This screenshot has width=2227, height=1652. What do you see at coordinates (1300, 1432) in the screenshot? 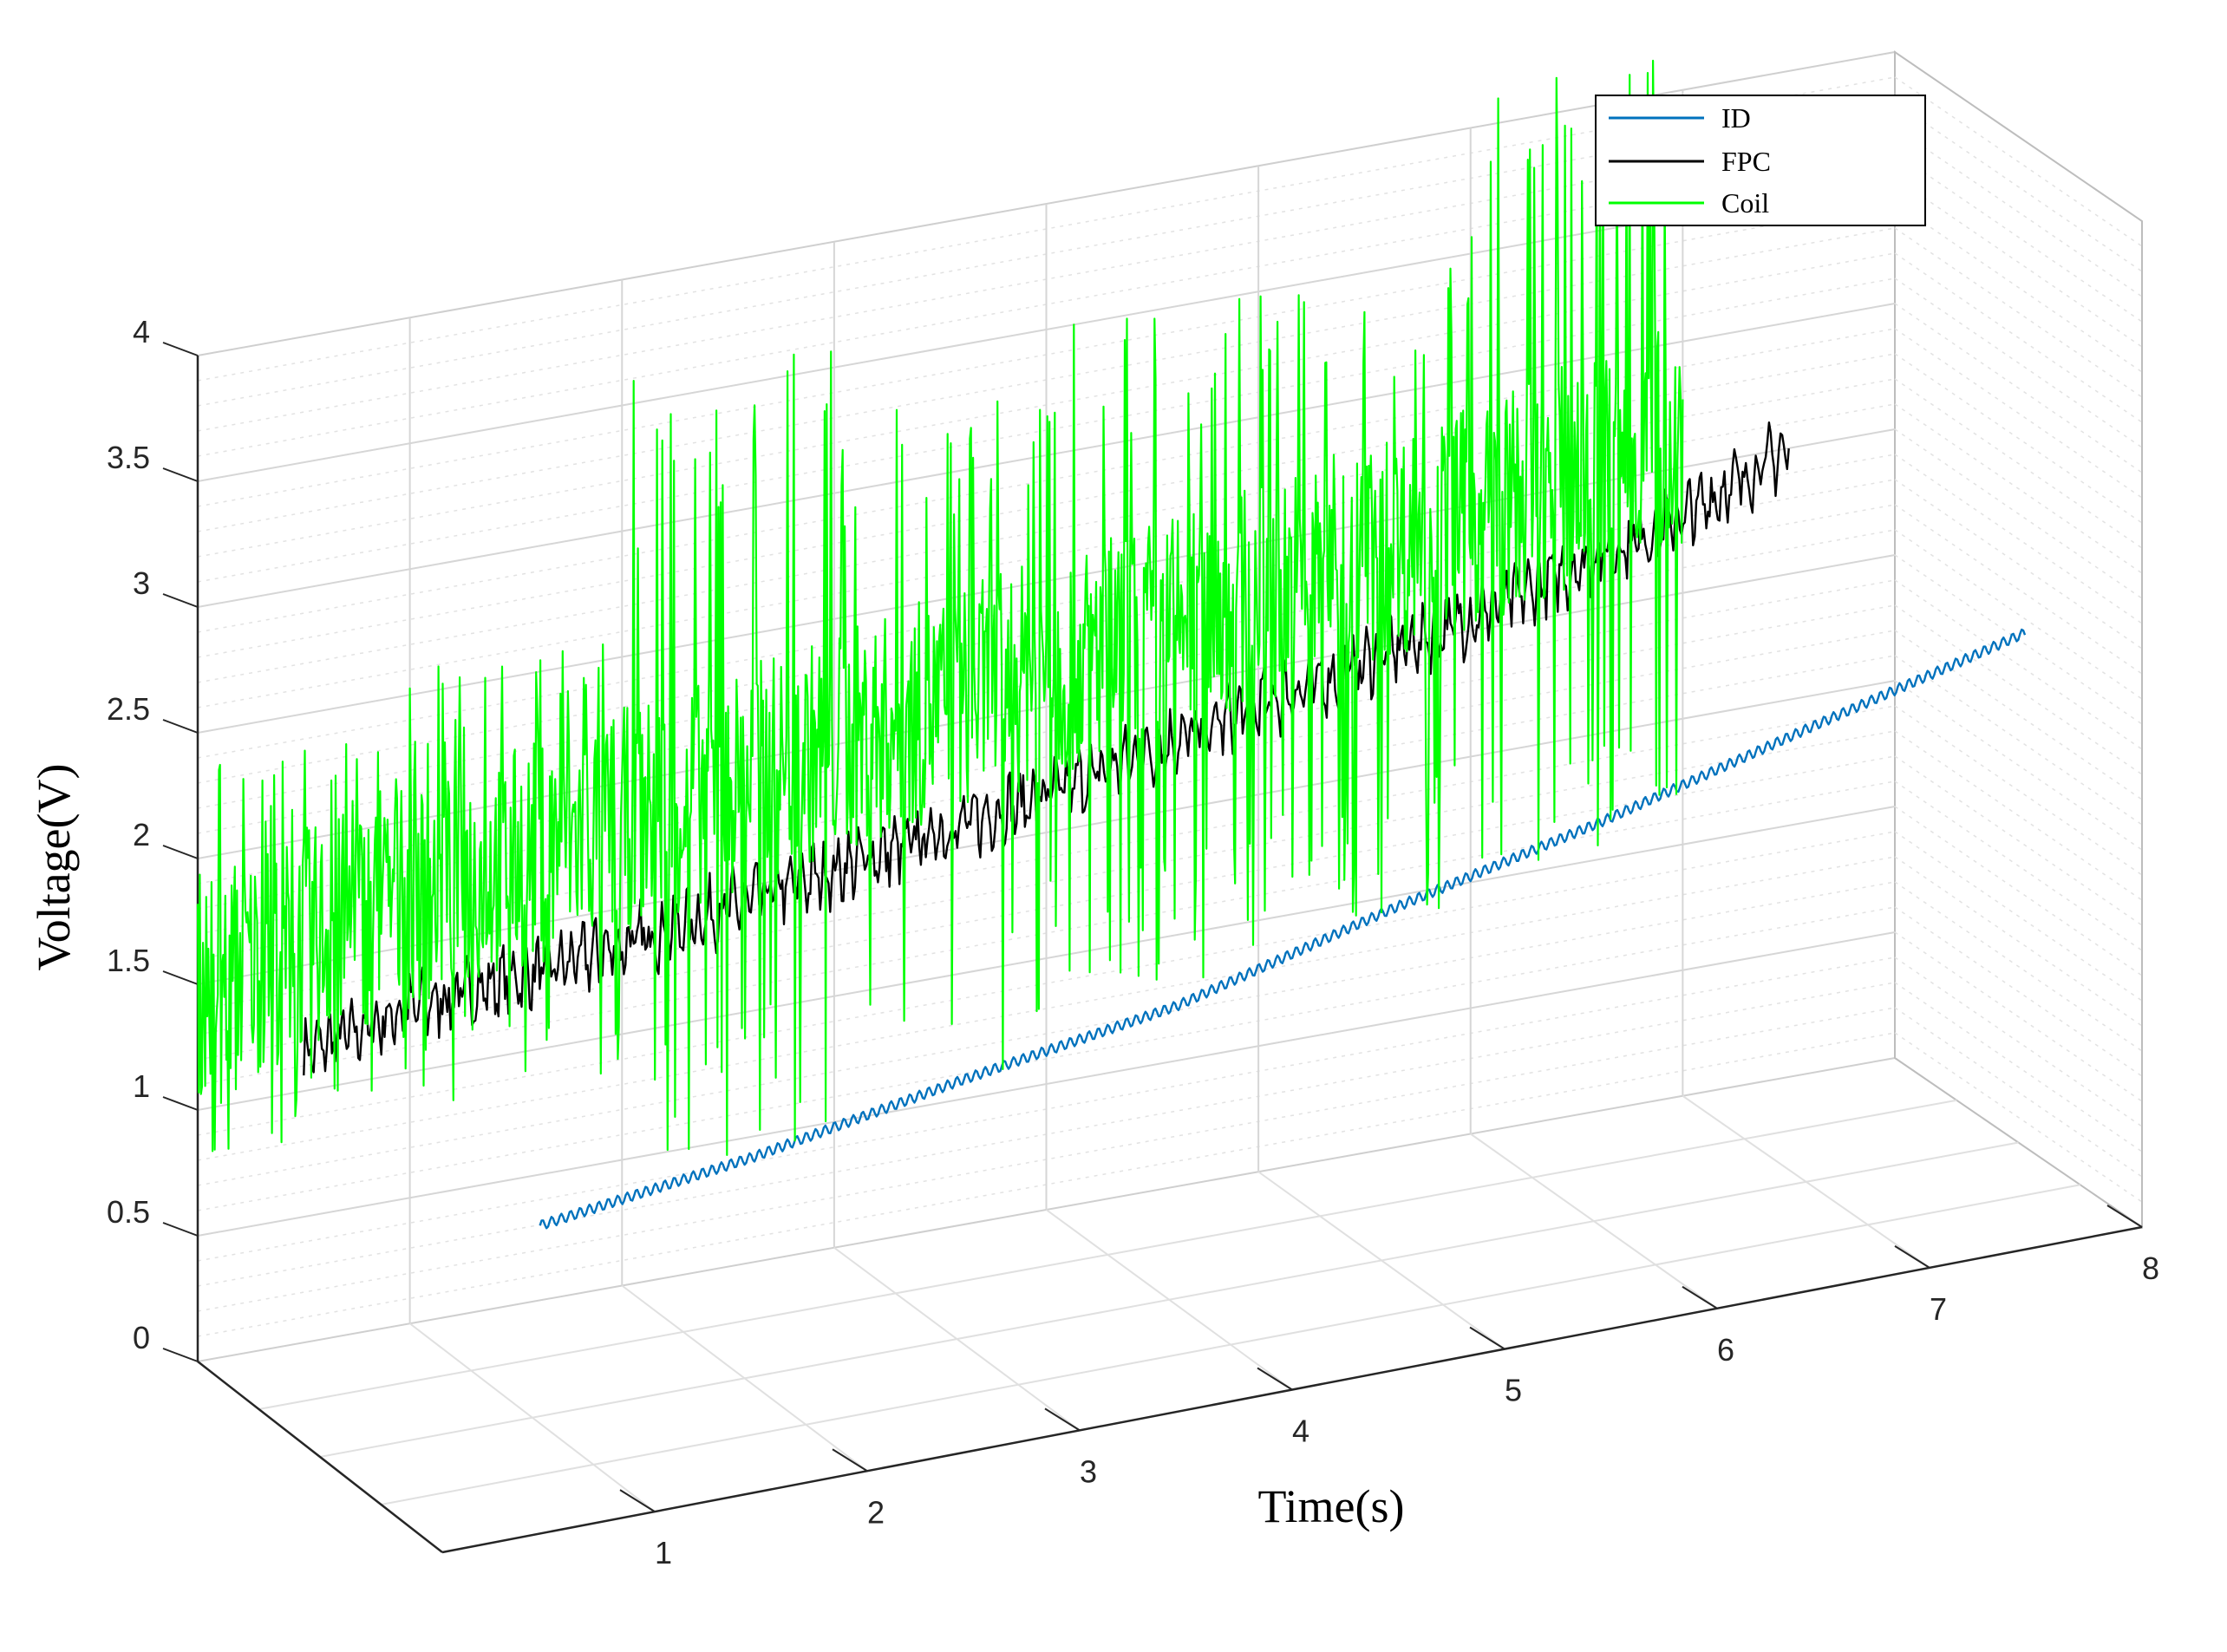
I see `x-tick-label: 4` at bounding box center [1300, 1432].